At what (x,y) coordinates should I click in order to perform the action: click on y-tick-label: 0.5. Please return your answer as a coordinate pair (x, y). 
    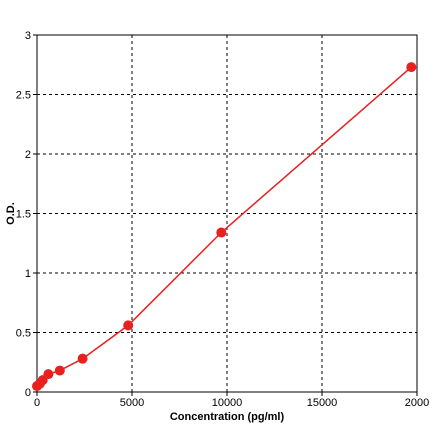
    Looking at the image, I should click on (23, 334).